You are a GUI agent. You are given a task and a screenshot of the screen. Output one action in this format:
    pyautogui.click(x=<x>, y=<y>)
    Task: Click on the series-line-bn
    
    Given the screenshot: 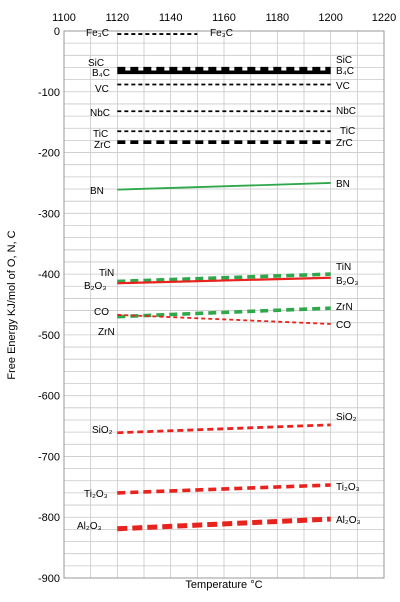 What is the action you would take?
    pyautogui.click(x=224, y=186)
    